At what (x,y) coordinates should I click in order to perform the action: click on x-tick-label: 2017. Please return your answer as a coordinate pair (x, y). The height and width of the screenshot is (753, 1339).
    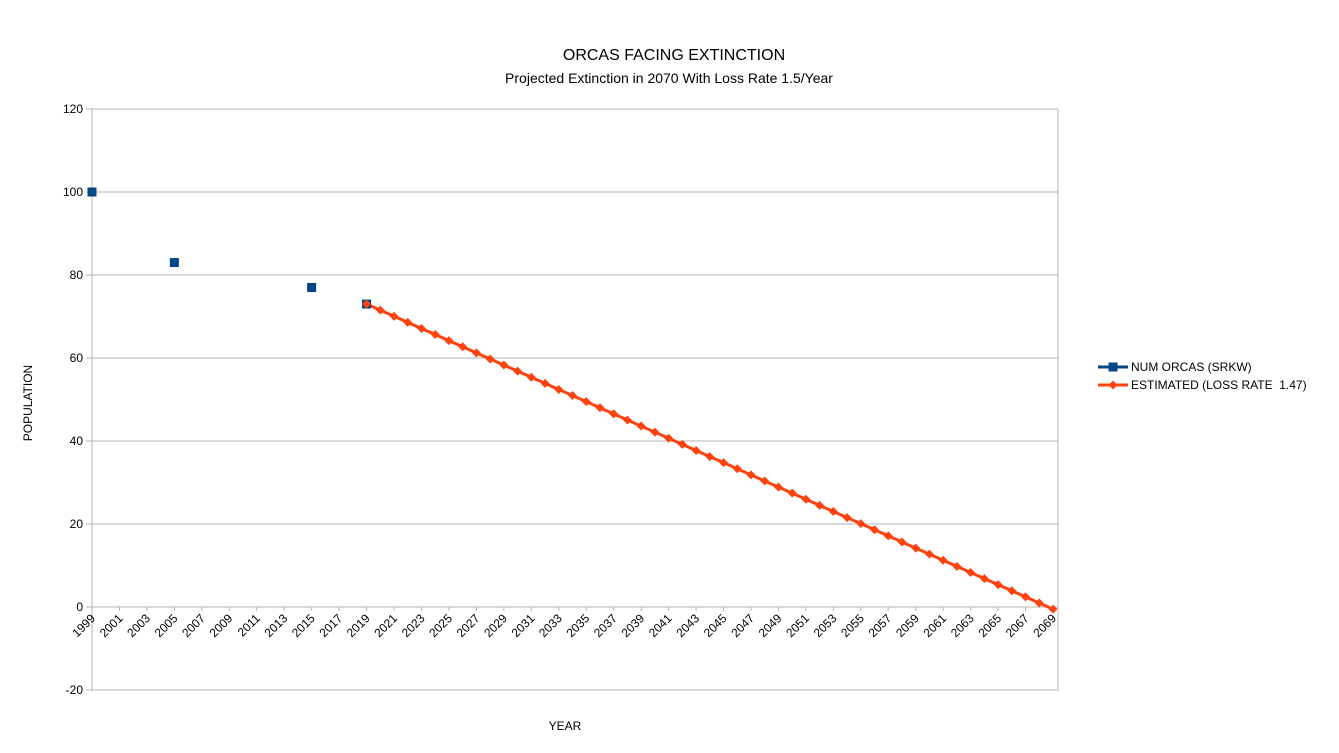
    Looking at the image, I should click on (330, 625).